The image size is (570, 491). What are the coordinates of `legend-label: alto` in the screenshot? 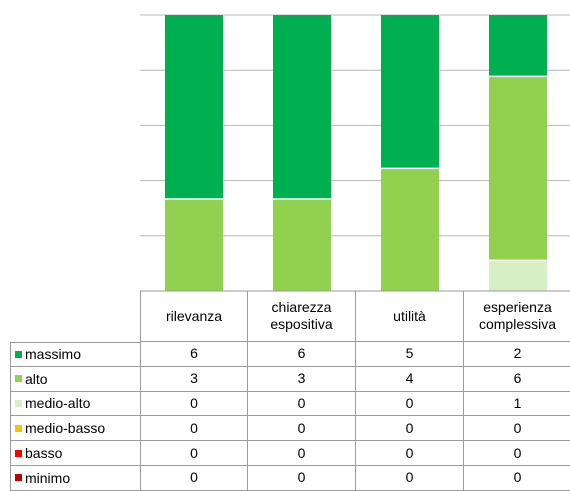 It's located at (36, 378).